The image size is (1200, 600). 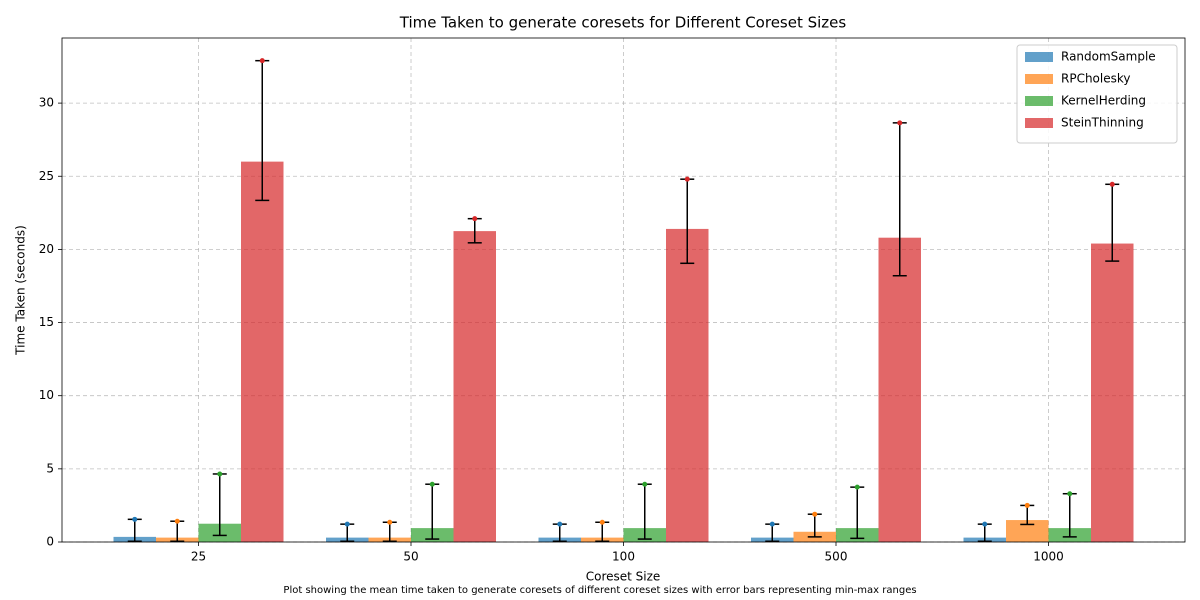 What do you see at coordinates (1103, 101) in the screenshot?
I see `legend-label: KernelHerding` at bounding box center [1103, 101].